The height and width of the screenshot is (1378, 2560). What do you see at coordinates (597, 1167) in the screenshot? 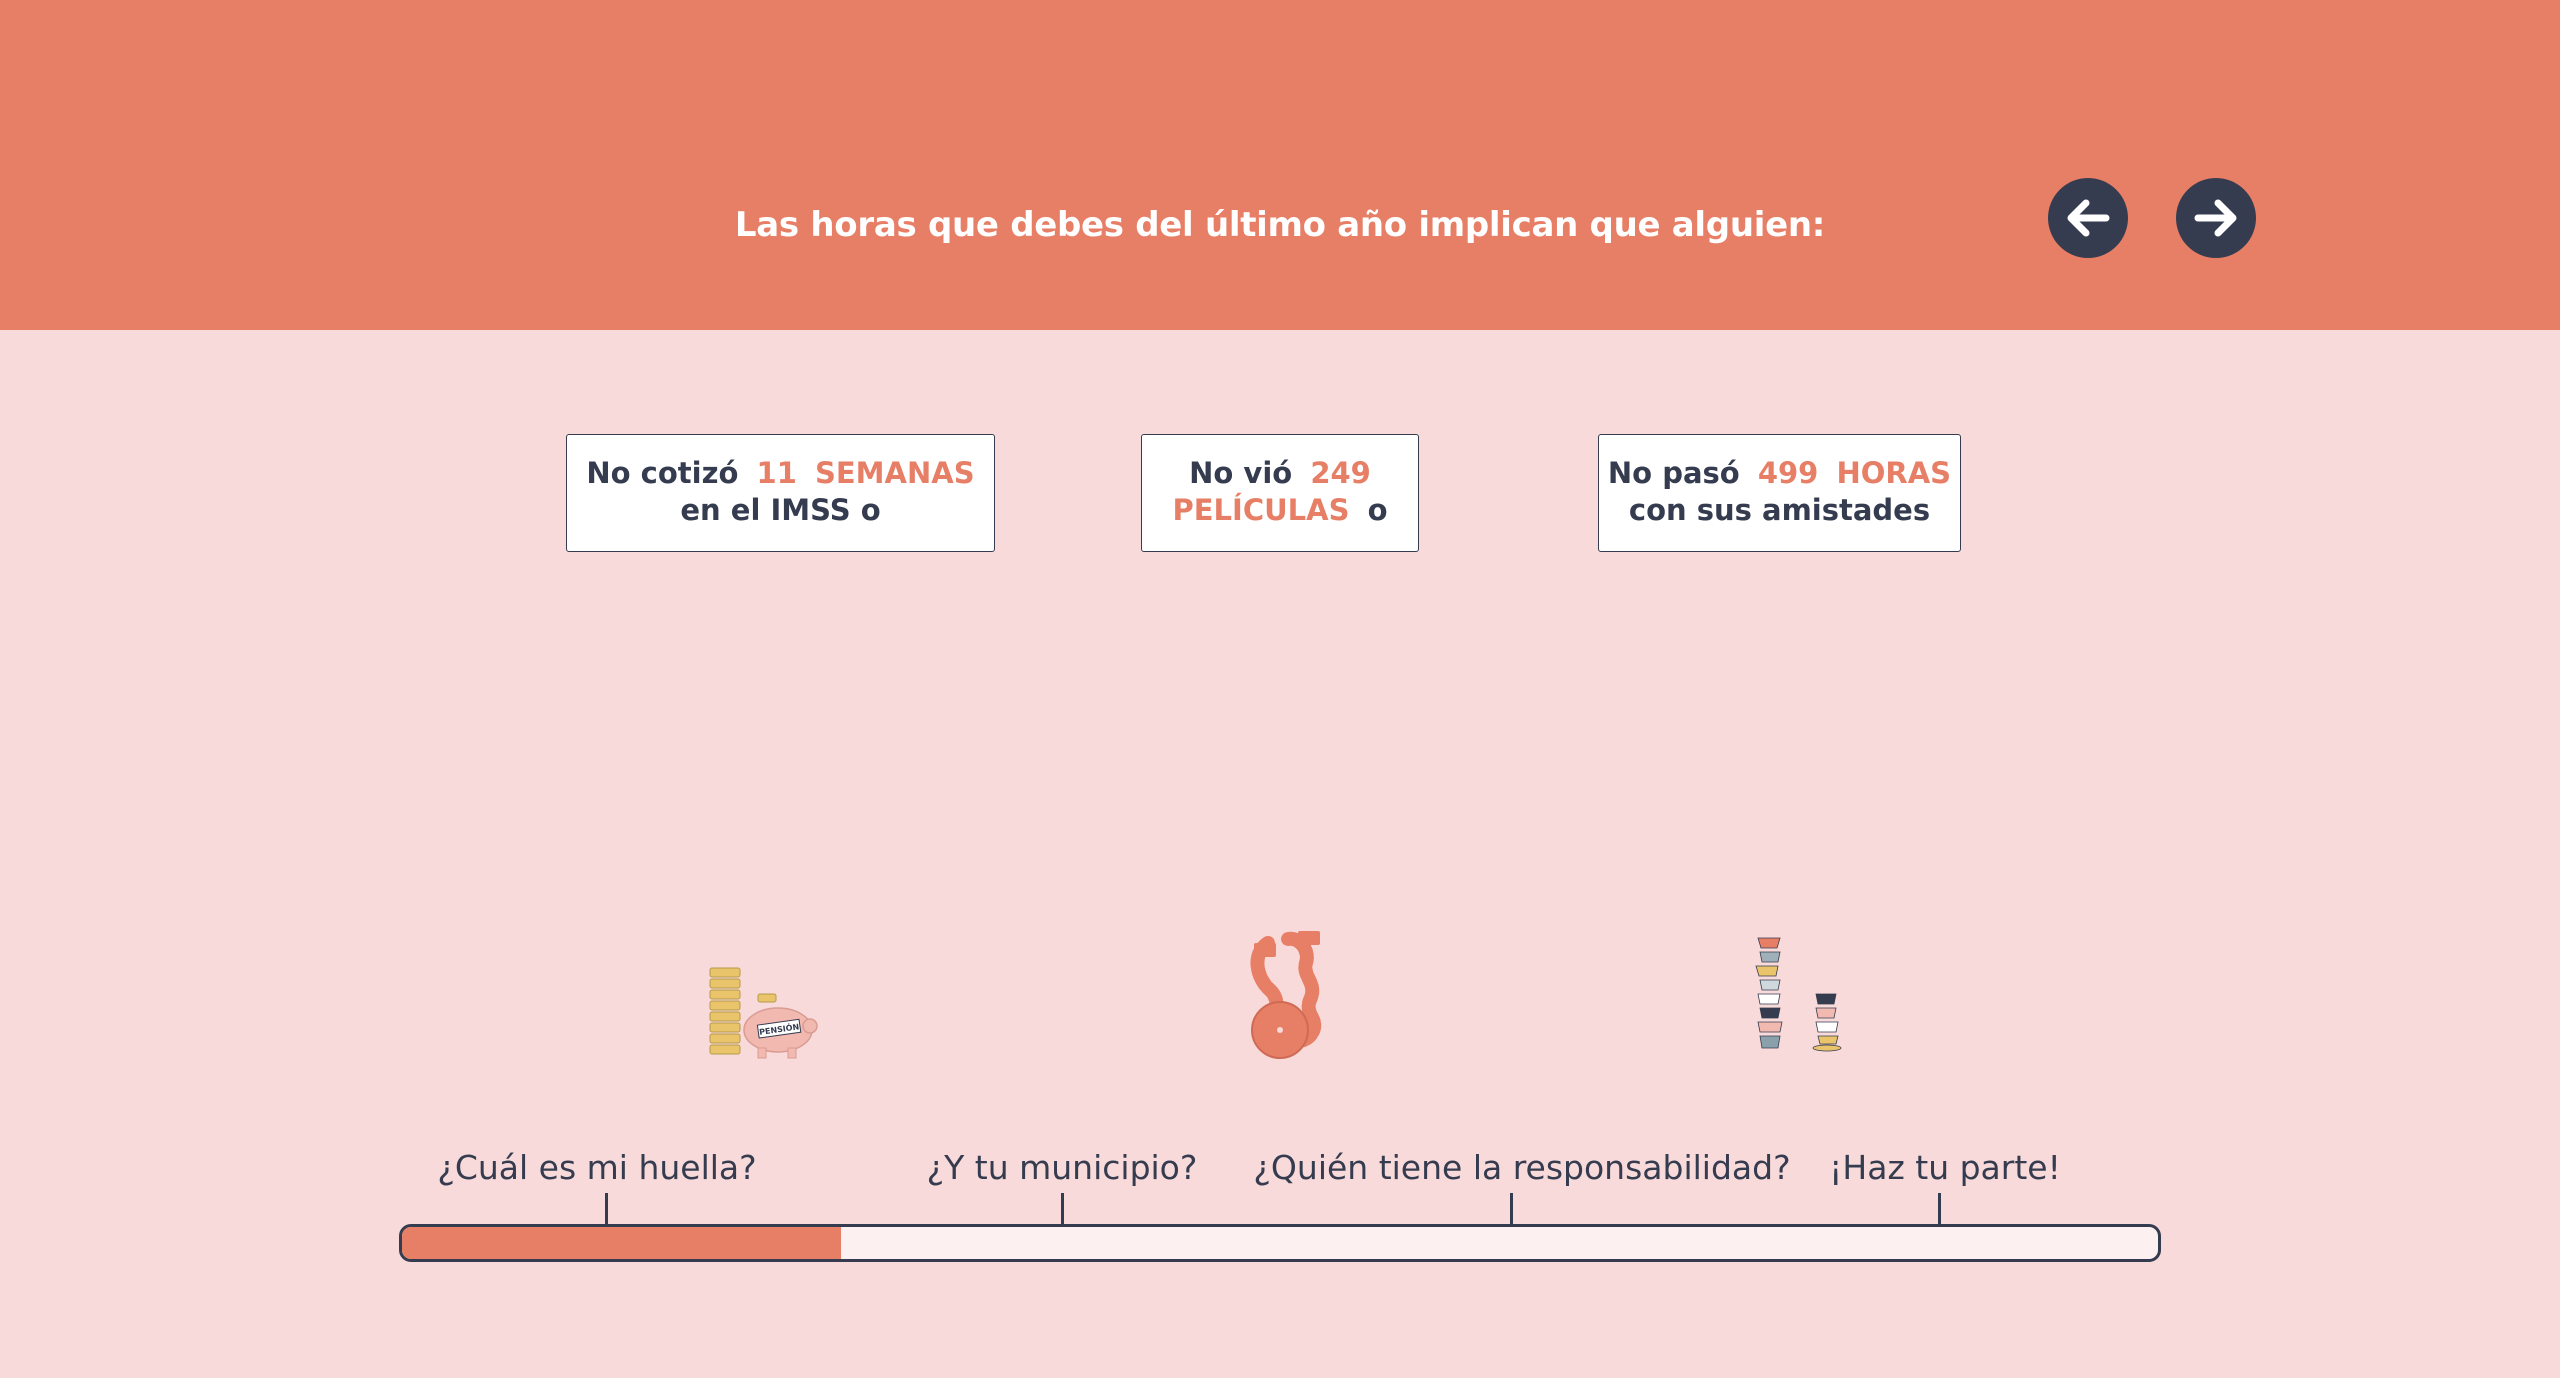
I see `step-label-huella: ¿Cuál es mi huella?` at bounding box center [597, 1167].